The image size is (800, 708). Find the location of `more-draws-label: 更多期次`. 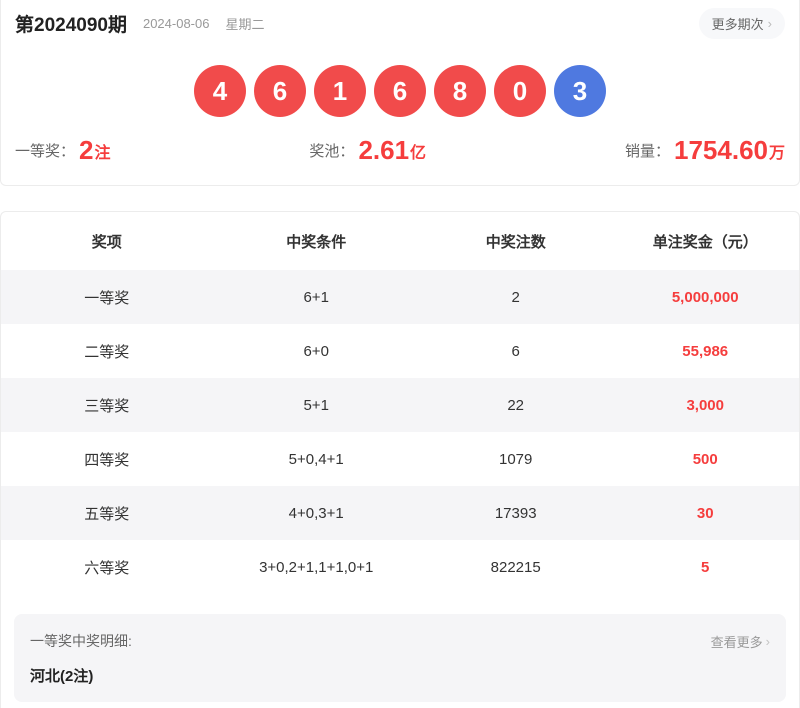

more-draws-label: 更多期次 is located at coordinates (737, 24).